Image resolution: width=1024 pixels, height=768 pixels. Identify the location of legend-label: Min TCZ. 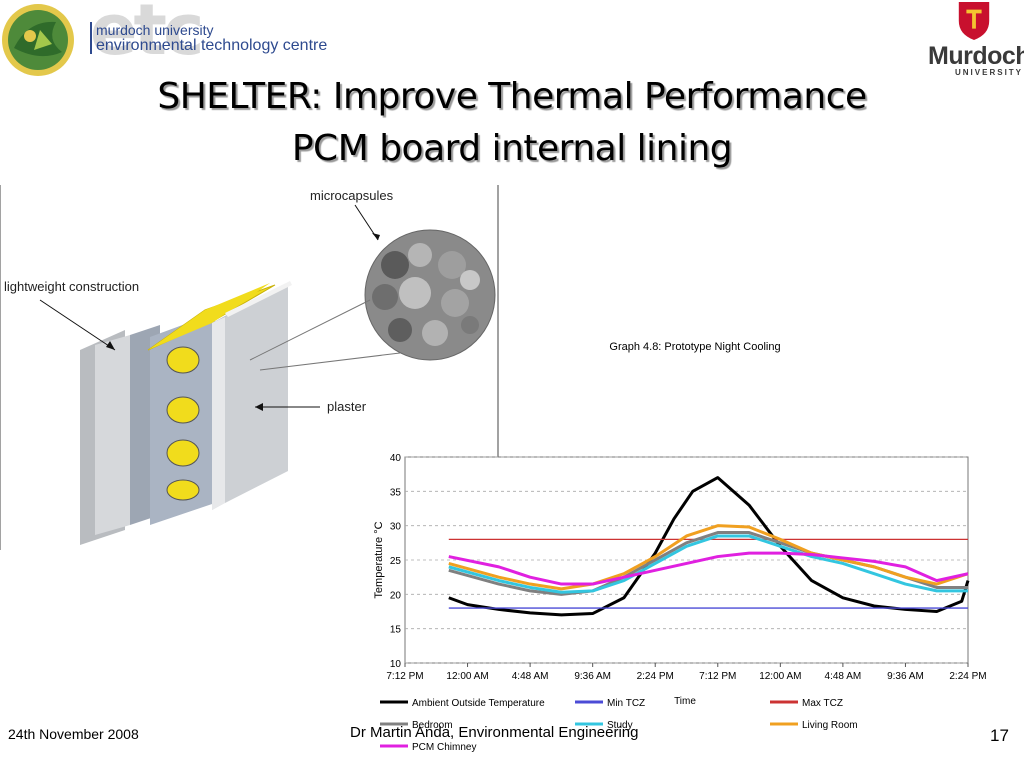
(626, 703).